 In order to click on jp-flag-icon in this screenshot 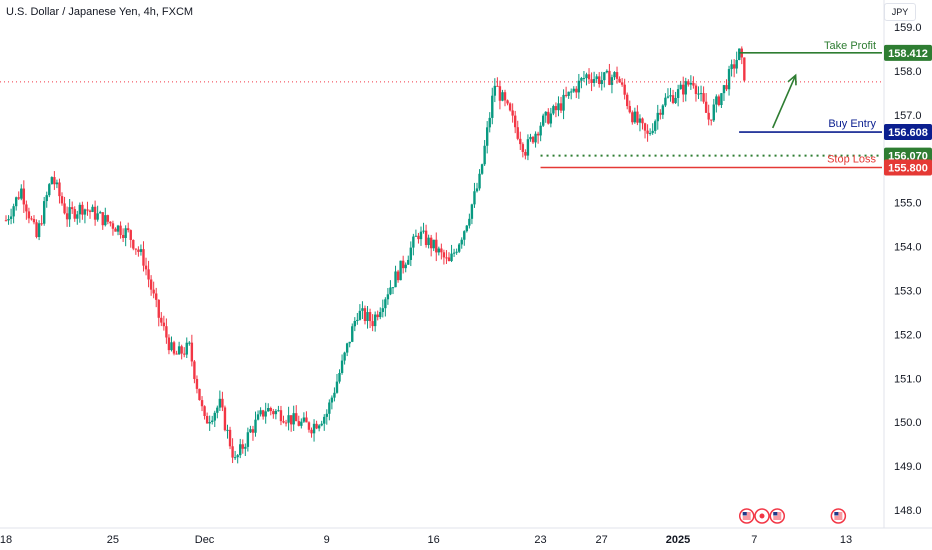, I will do `click(762, 516)`.